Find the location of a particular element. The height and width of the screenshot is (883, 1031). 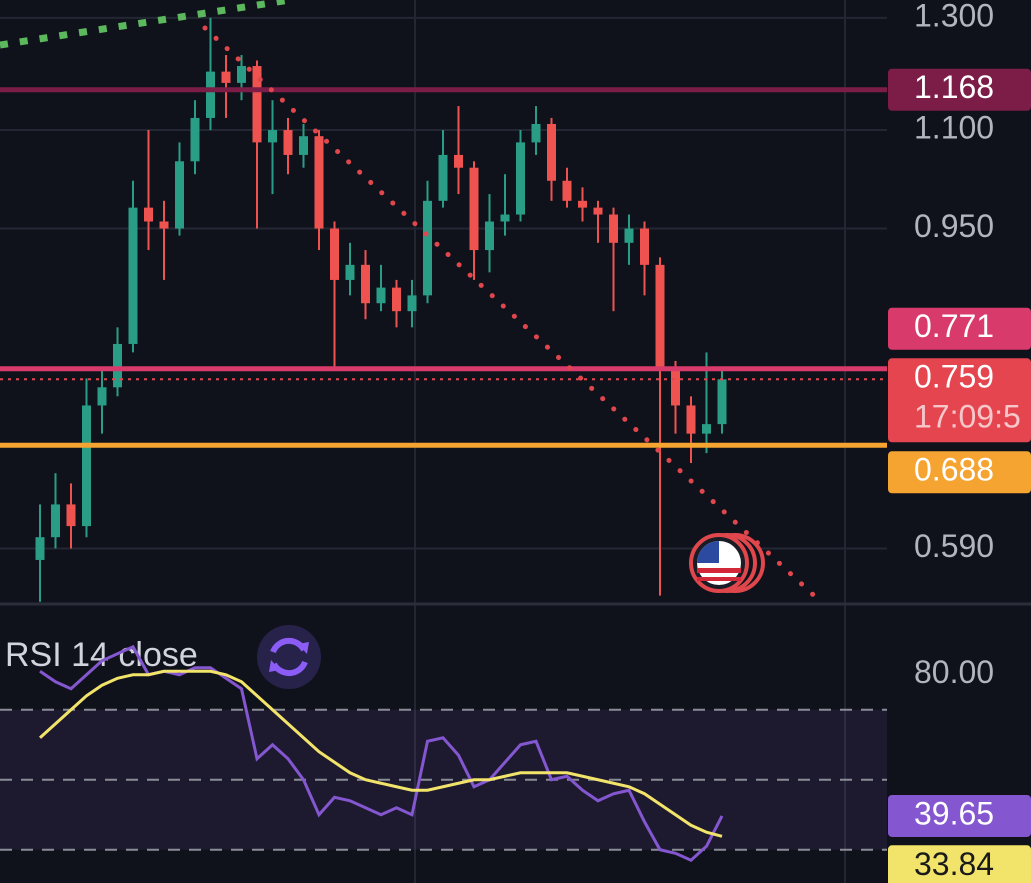

value-badge-label: 39.65 is located at coordinates (954, 813).